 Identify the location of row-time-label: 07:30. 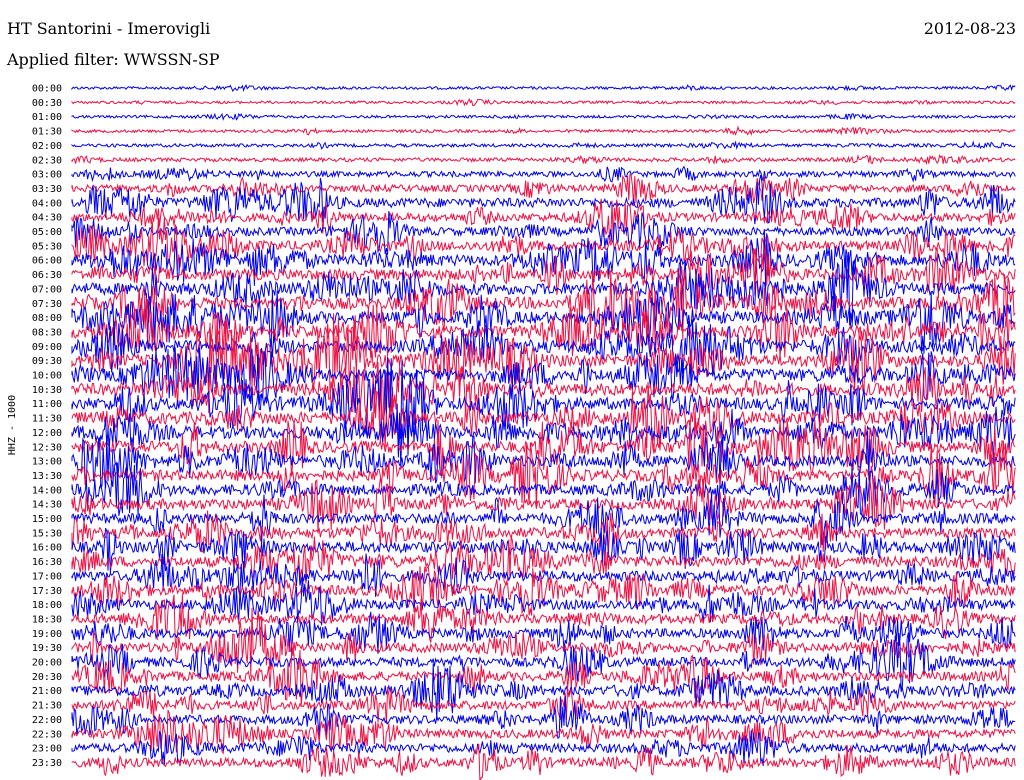
(47, 304).